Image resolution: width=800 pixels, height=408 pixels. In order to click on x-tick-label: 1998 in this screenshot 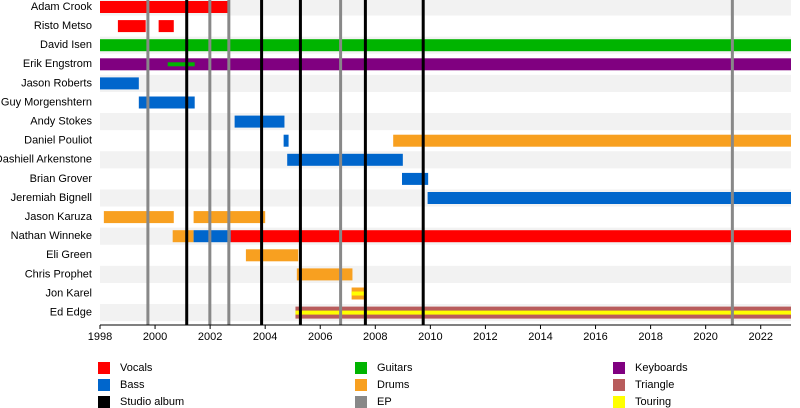, I will do `click(100, 337)`.